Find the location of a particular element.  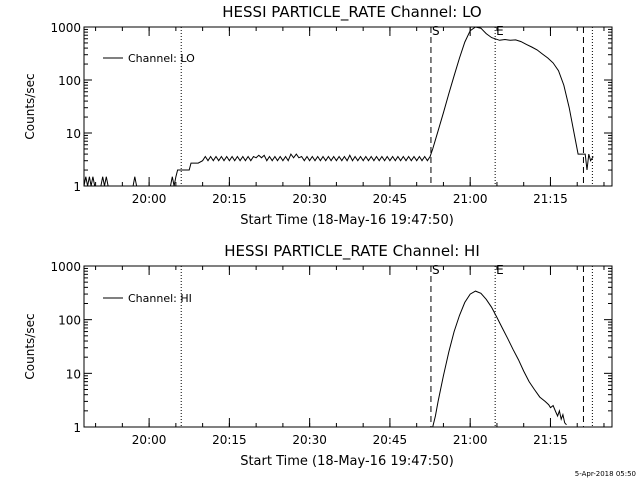

legend-hi: Channel: HI is located at coordinates (147, 298).